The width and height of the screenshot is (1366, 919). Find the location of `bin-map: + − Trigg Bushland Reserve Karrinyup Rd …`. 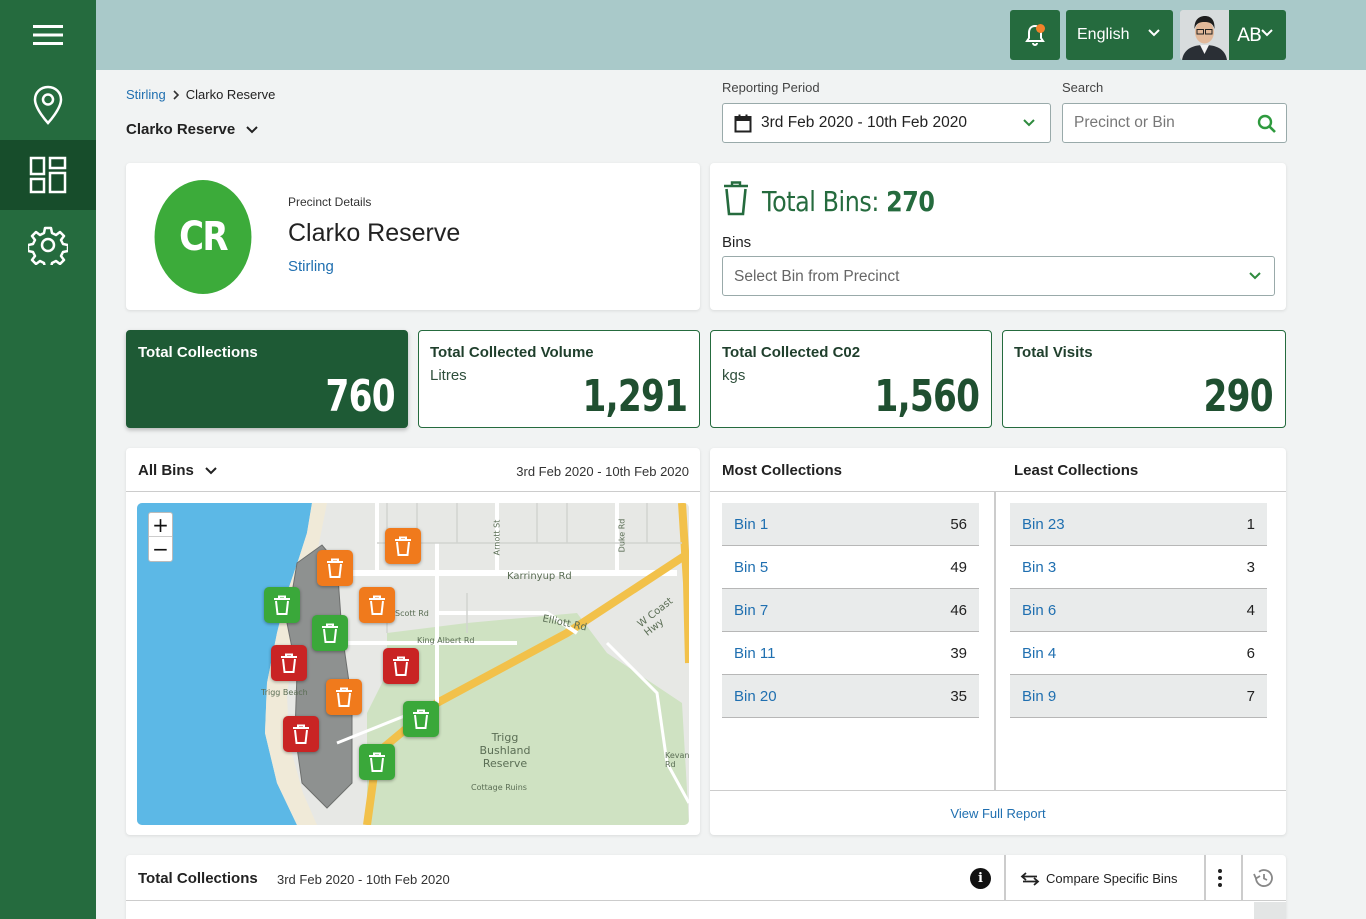

bin-map: + − Trigg Bushland Reserve Karrinyup Rd … is located at coordinates (413, 664).